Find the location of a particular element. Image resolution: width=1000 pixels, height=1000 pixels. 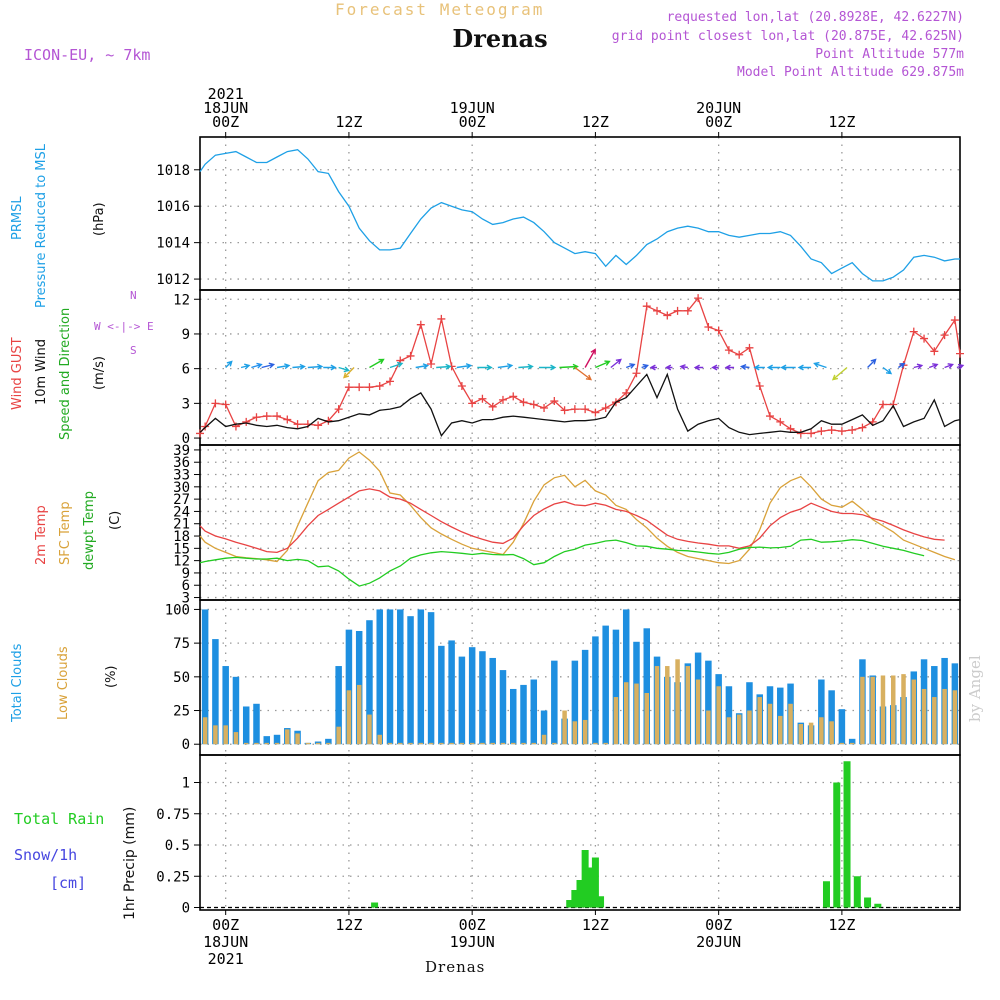

ytick-label: 3 is located at coordinates (186, 404).